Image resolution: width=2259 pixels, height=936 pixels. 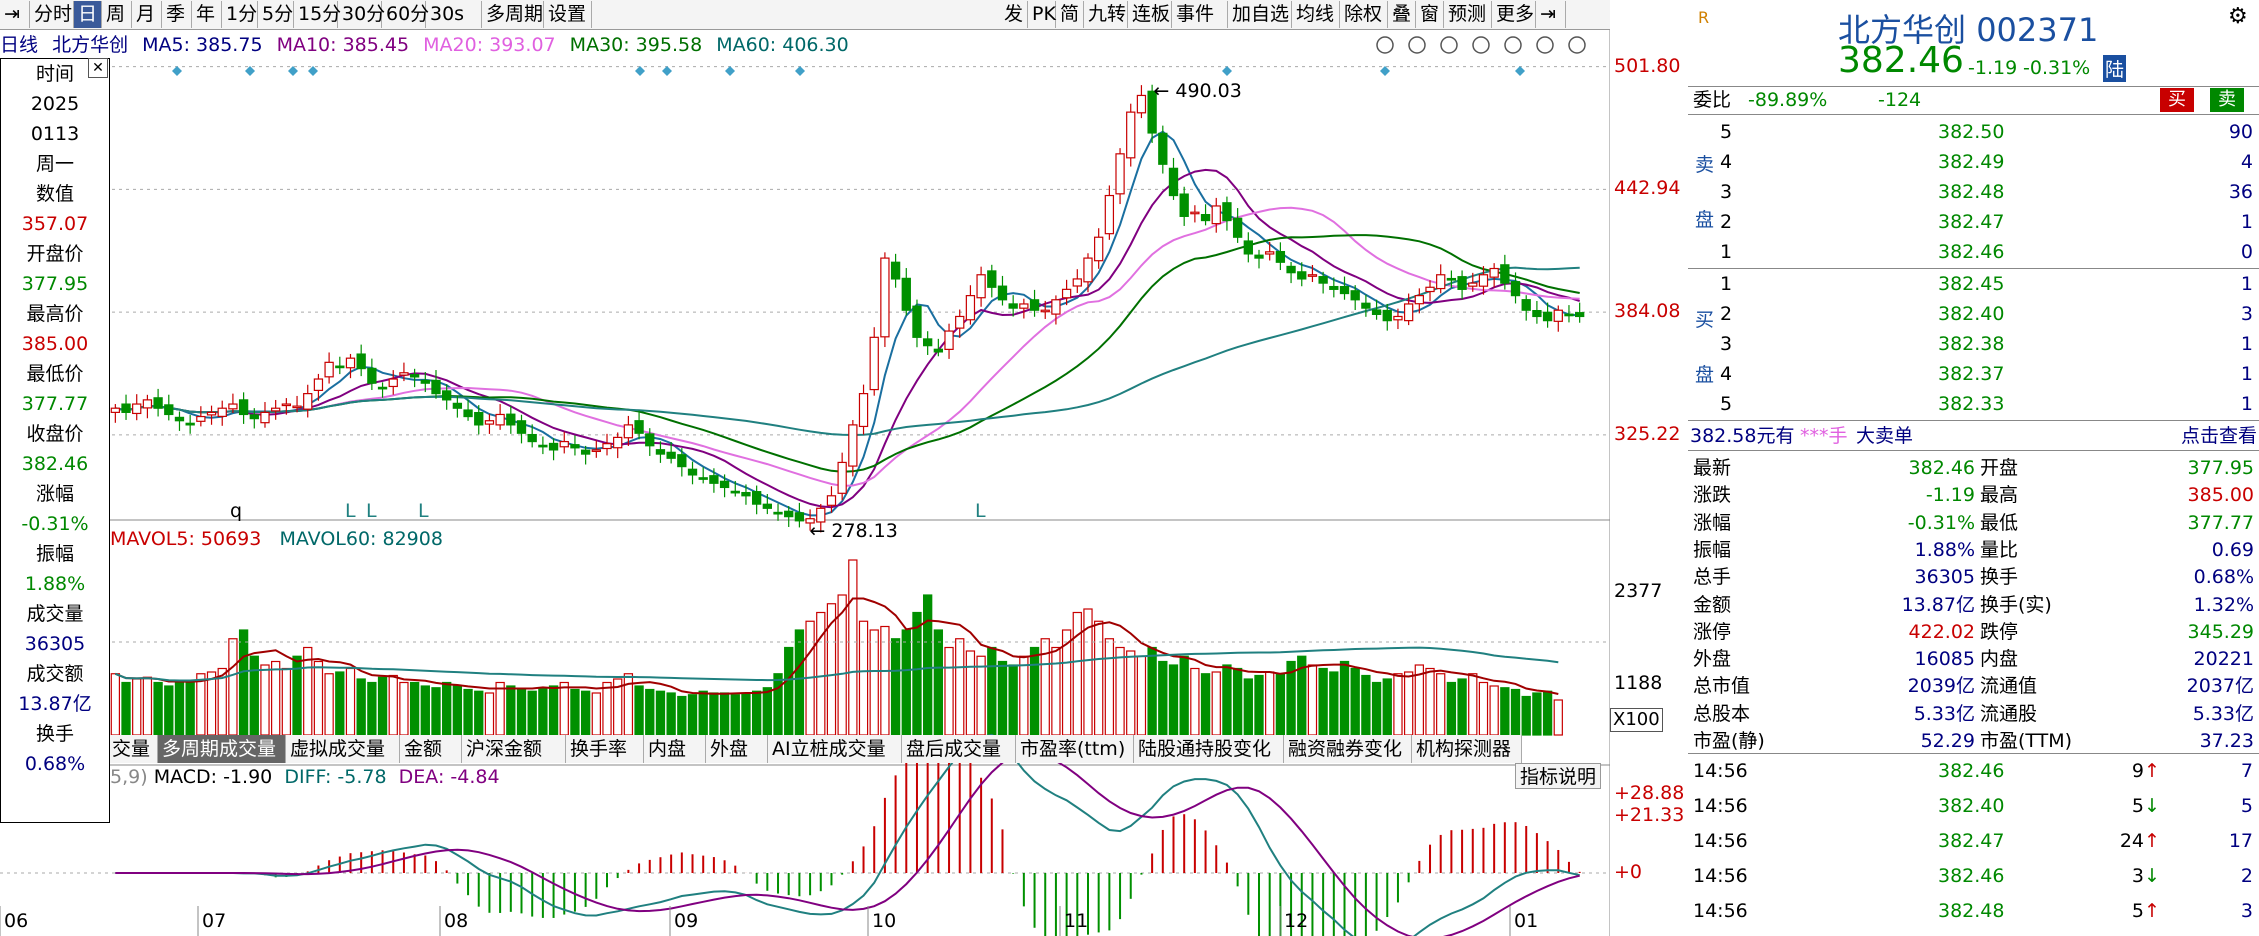 I want to click on period-tab: 季, so click(x=177, y=14).